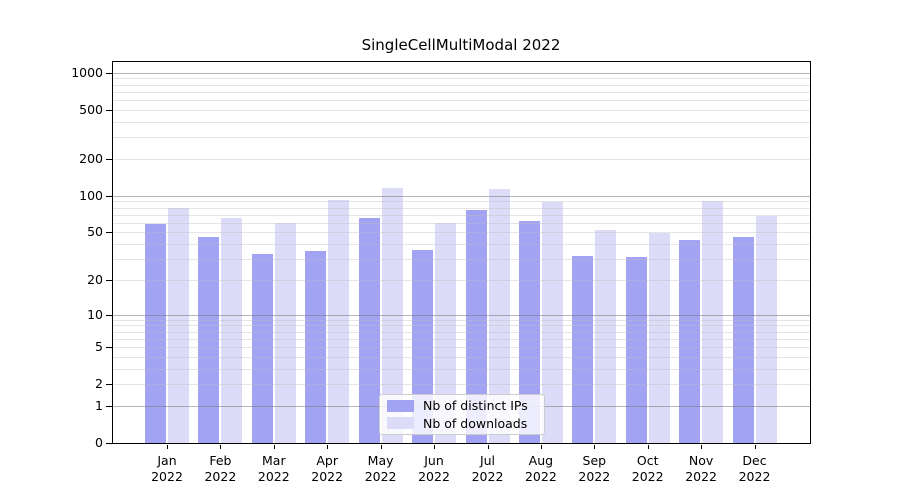 This screenshot has height=500, width=900. What do you see at coordinates (659, 338) in the screenshot?
I see `bar-downloads-oct` at bounding box center [659, 338].